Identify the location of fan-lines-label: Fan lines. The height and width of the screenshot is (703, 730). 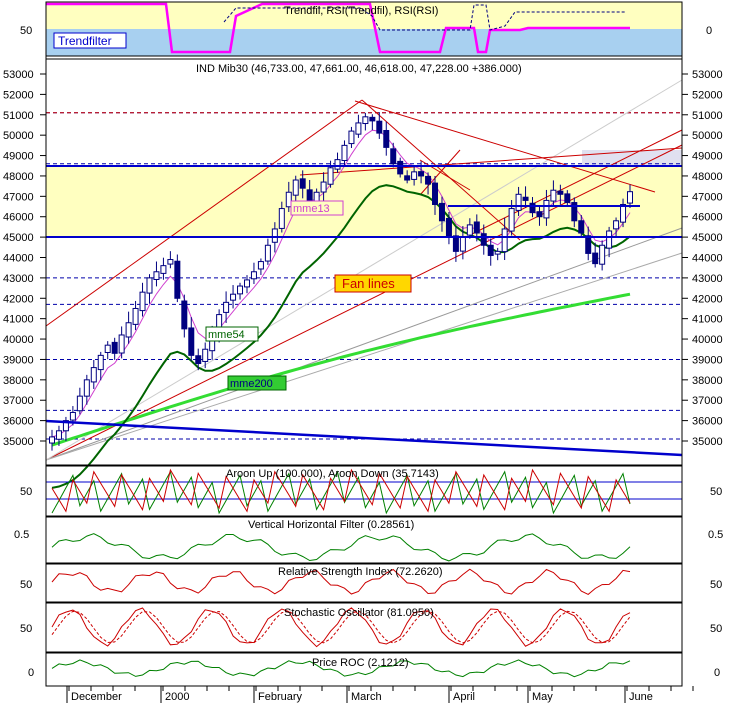
(368, 283).